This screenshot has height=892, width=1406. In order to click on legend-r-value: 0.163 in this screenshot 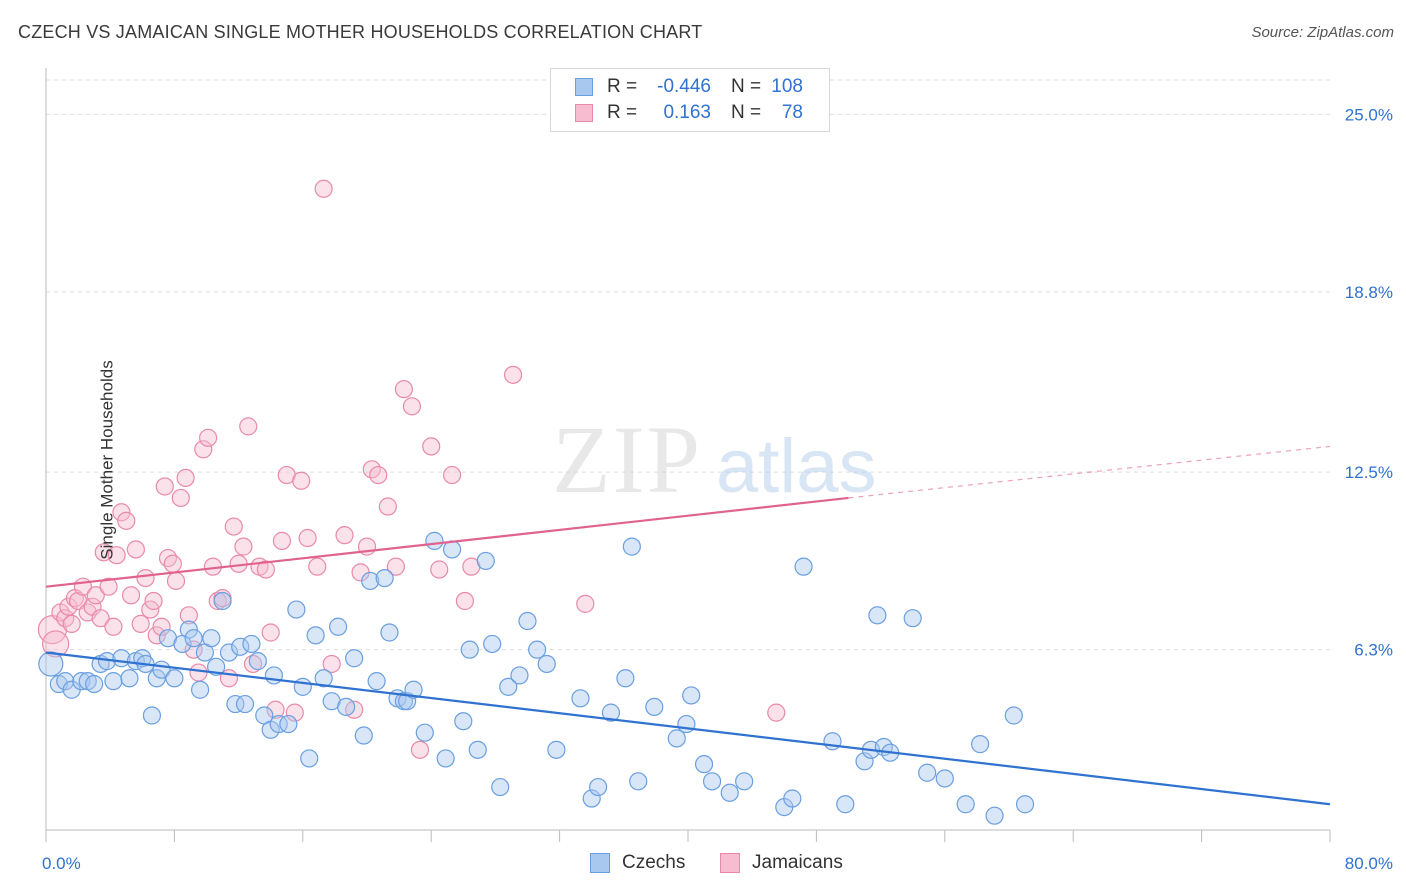, I will do `click(687, 112)`.